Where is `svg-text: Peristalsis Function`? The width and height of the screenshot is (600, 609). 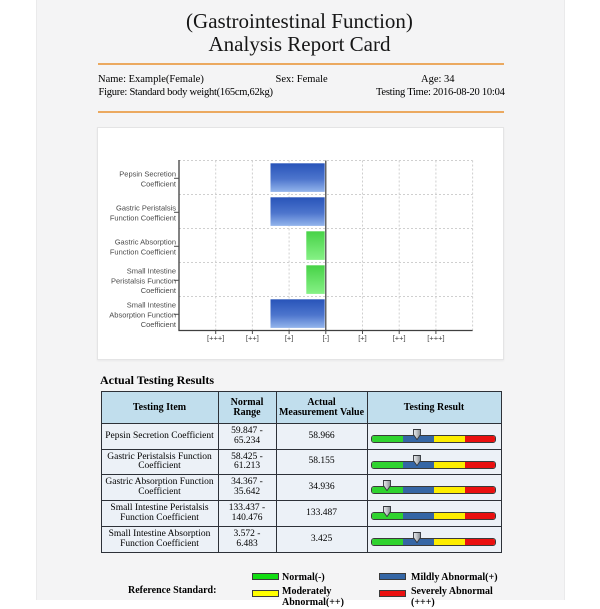
svg-text: Peristalsis Function is located at coordinates (143, 280).